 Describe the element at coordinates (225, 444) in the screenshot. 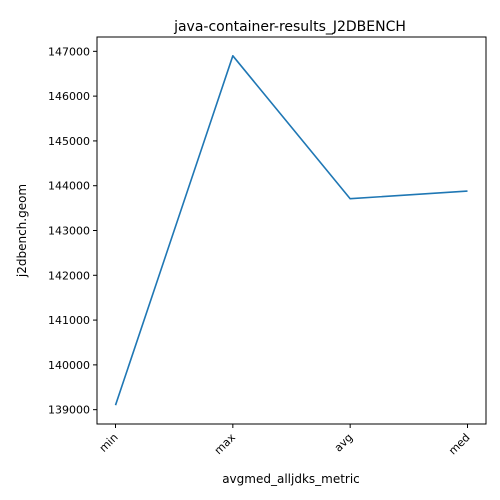

I see `x-tick-label: max` at that location.